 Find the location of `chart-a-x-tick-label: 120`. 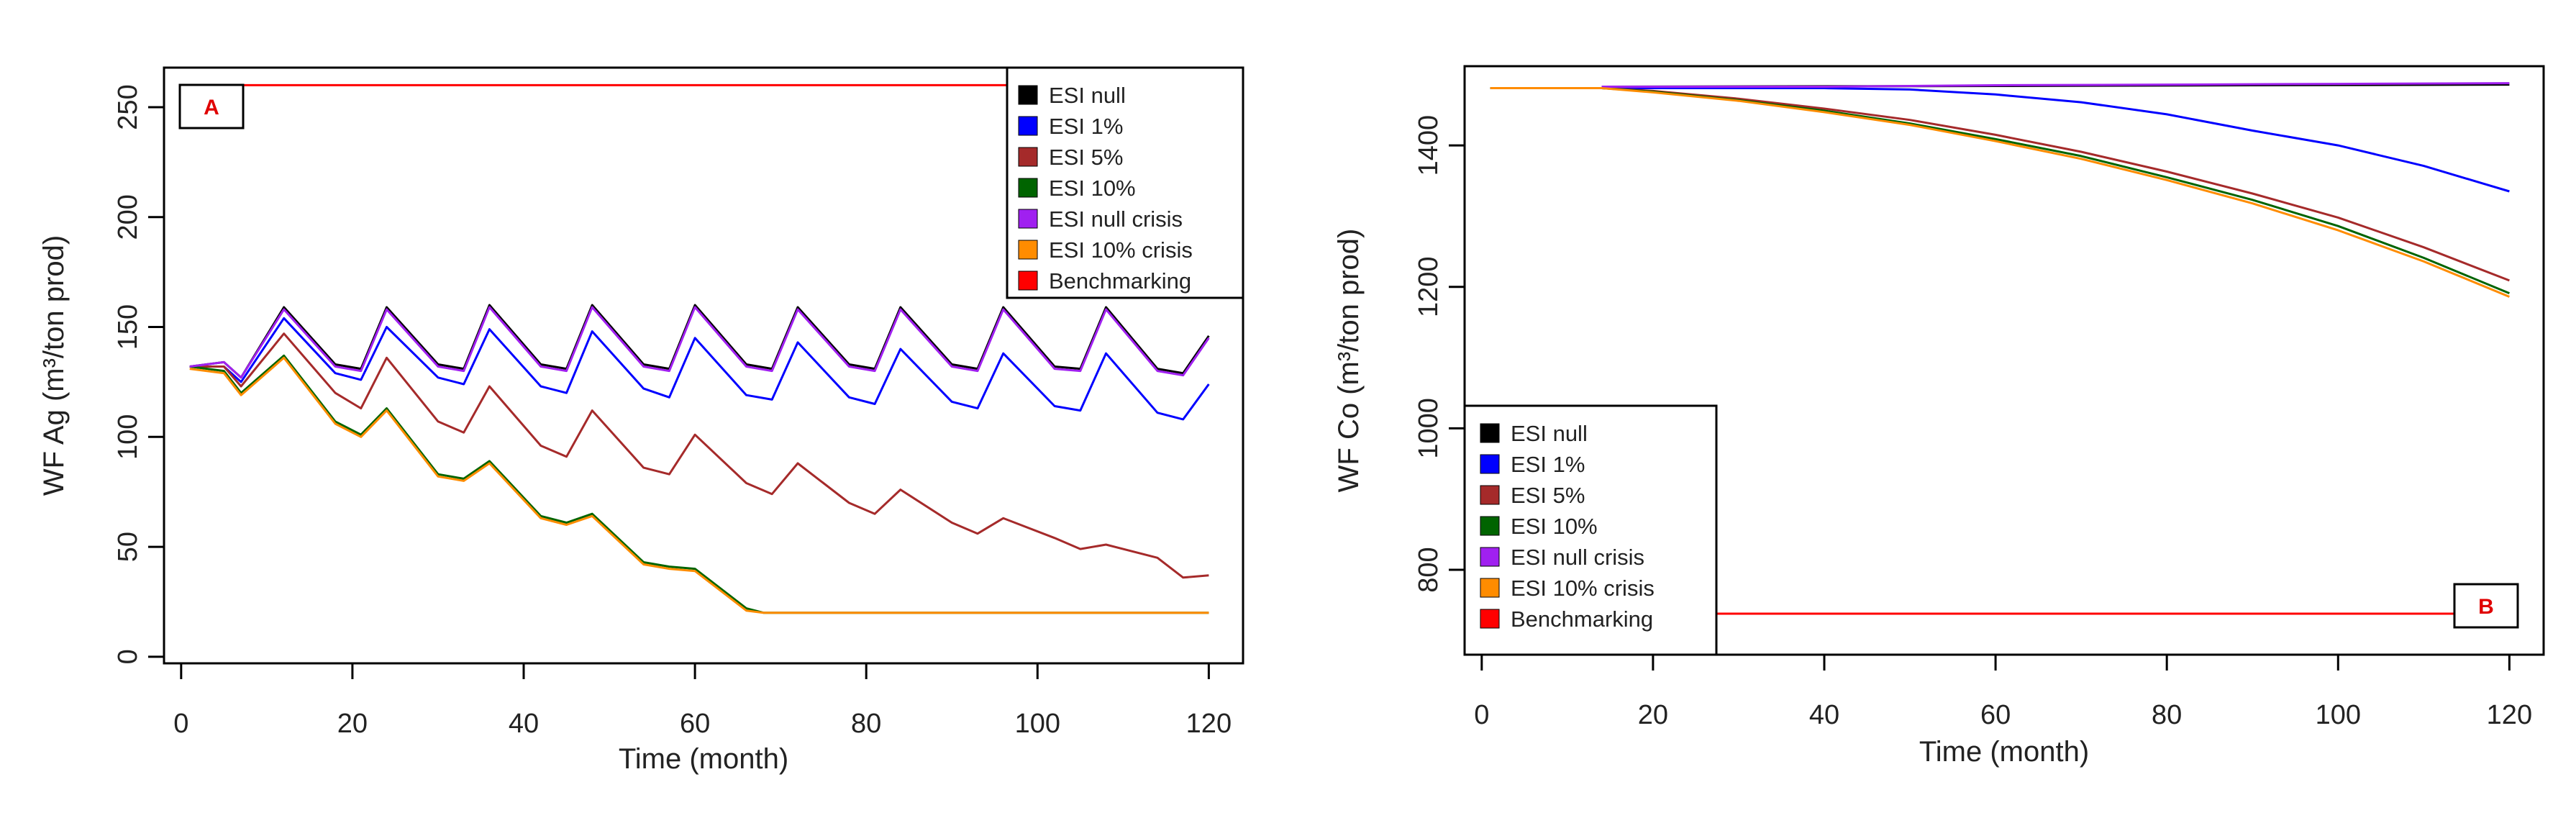

chart-a-x-tick-label: 120 is located at coordinates (1209, 724).